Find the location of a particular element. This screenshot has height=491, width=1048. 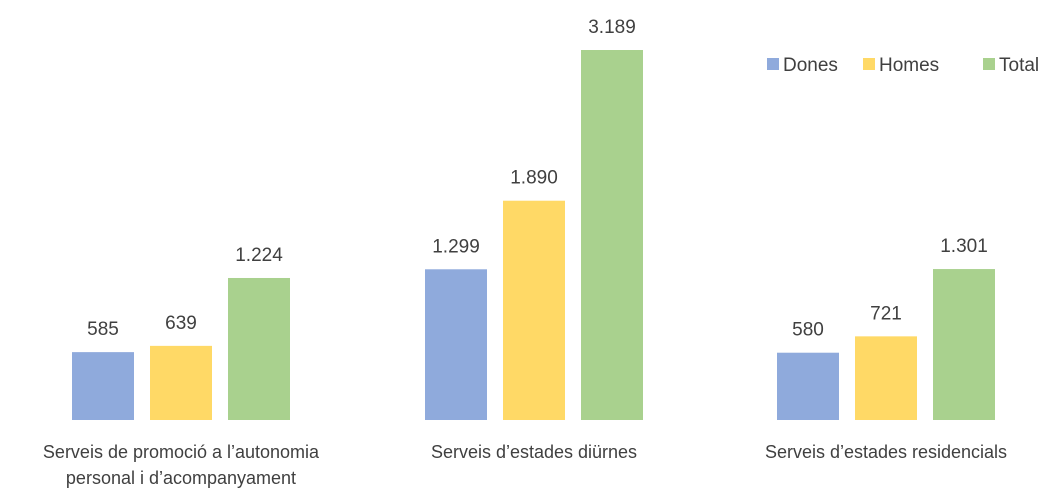

value-label-homes-2: 721 is located at coordinates (886, 313).